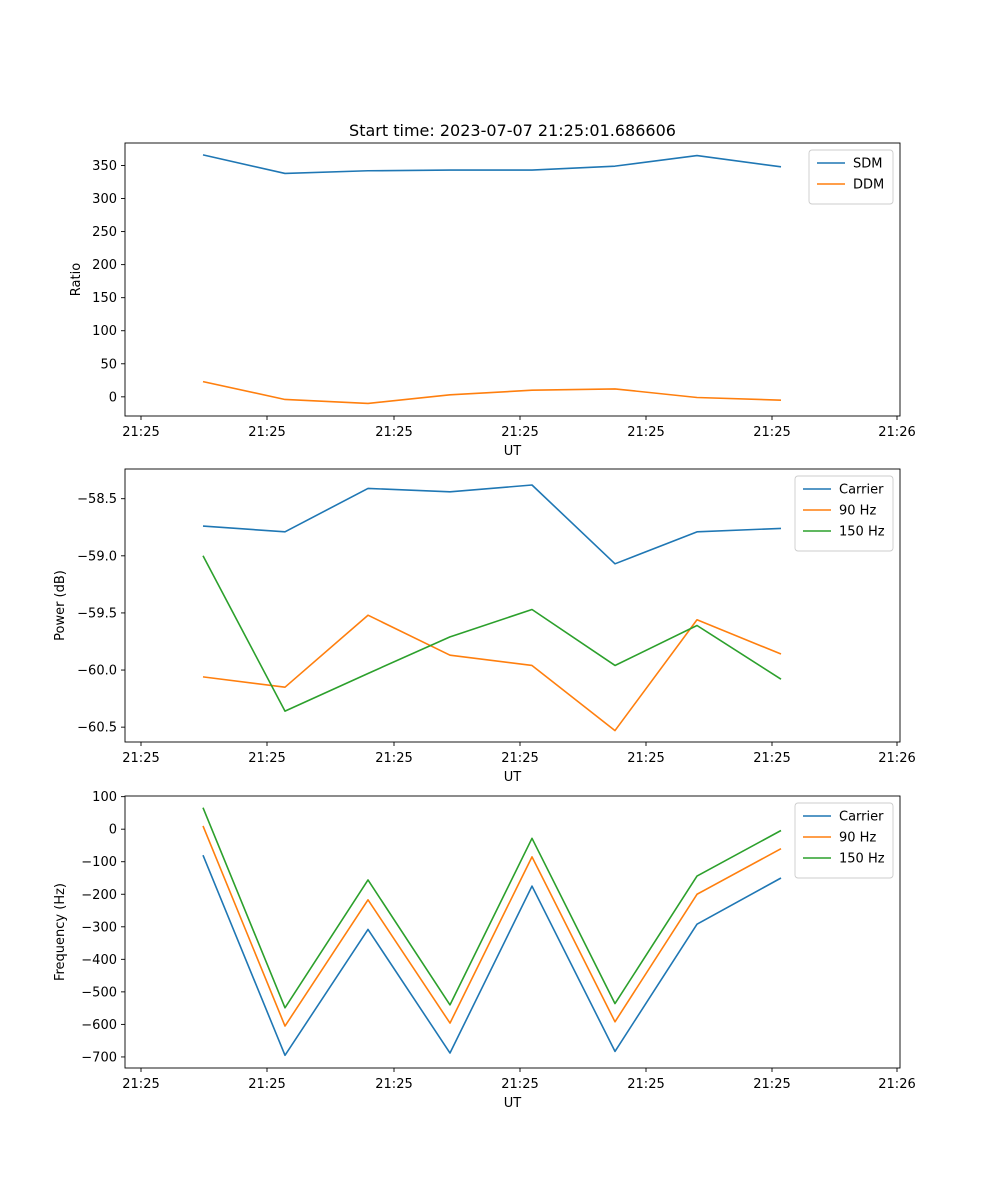 The height and width of the screenshot is (1200, 1000). I want to click on y-tick-label: 350, so click(104, 166).